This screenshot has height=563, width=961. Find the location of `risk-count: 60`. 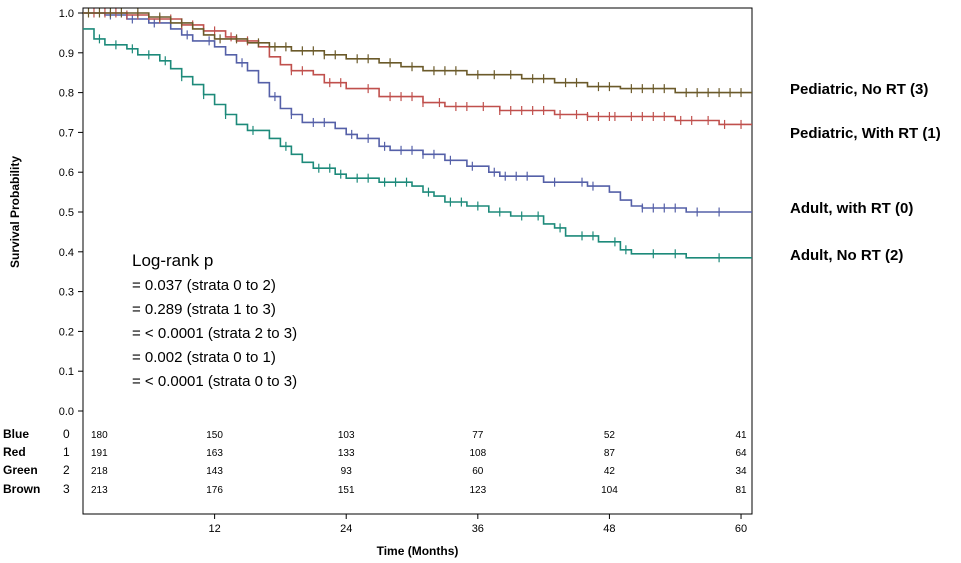

risk-count: 60 is located at coordinates (478, 471).